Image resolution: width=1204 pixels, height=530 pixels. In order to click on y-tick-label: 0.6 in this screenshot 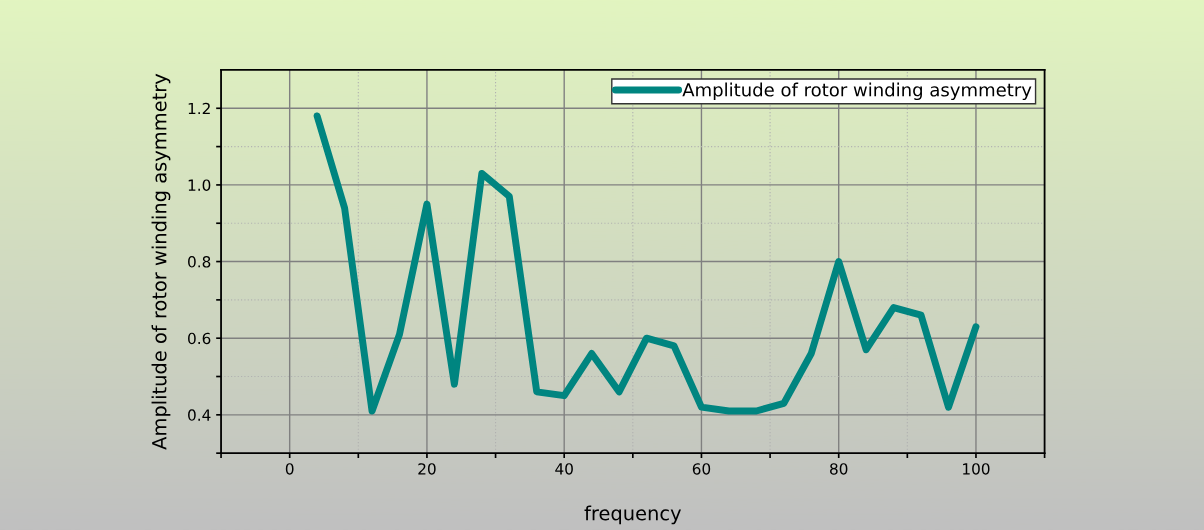, I will do `click(199, 338)`.